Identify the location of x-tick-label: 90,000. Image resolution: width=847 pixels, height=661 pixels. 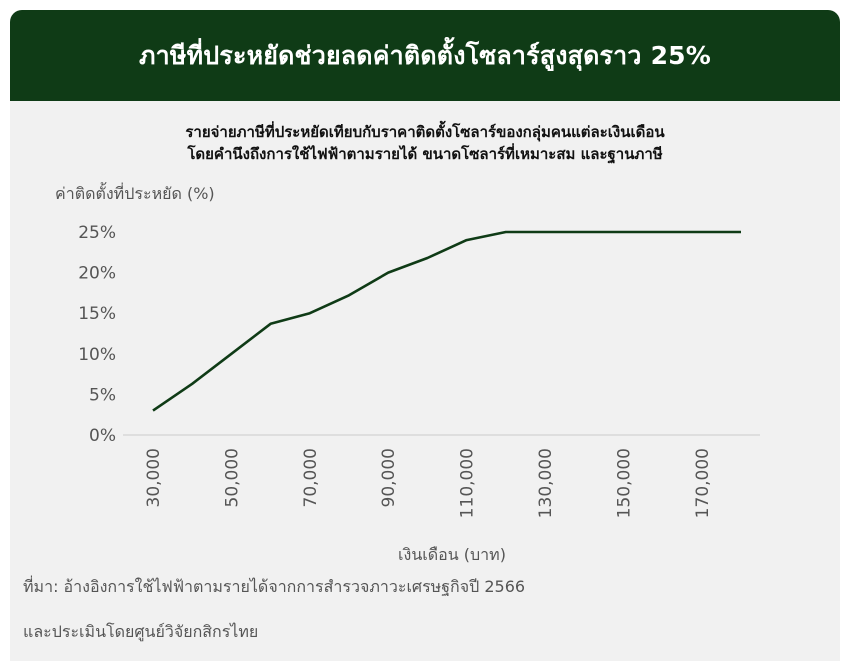
(389, 477).